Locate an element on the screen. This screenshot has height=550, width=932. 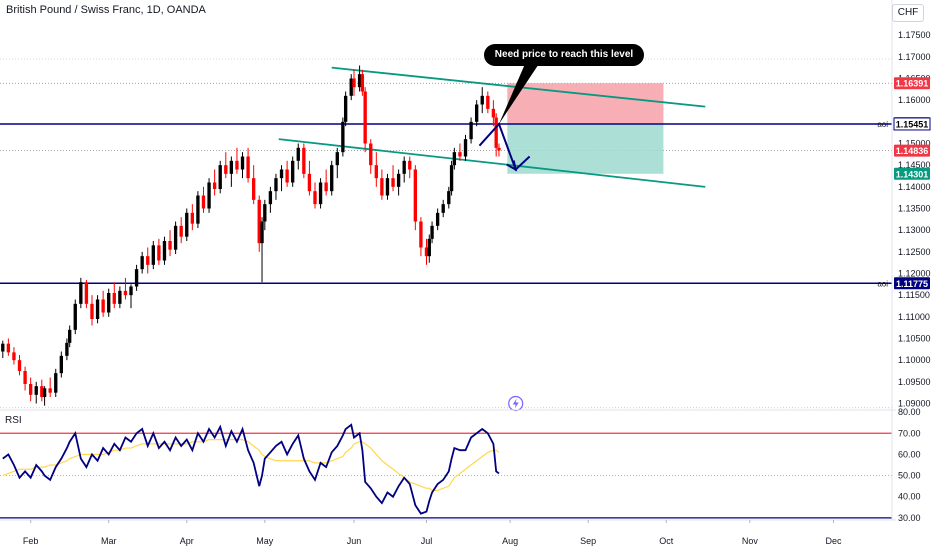
rsi-tick-label: 50.00 is located at coordinates (909, 476).